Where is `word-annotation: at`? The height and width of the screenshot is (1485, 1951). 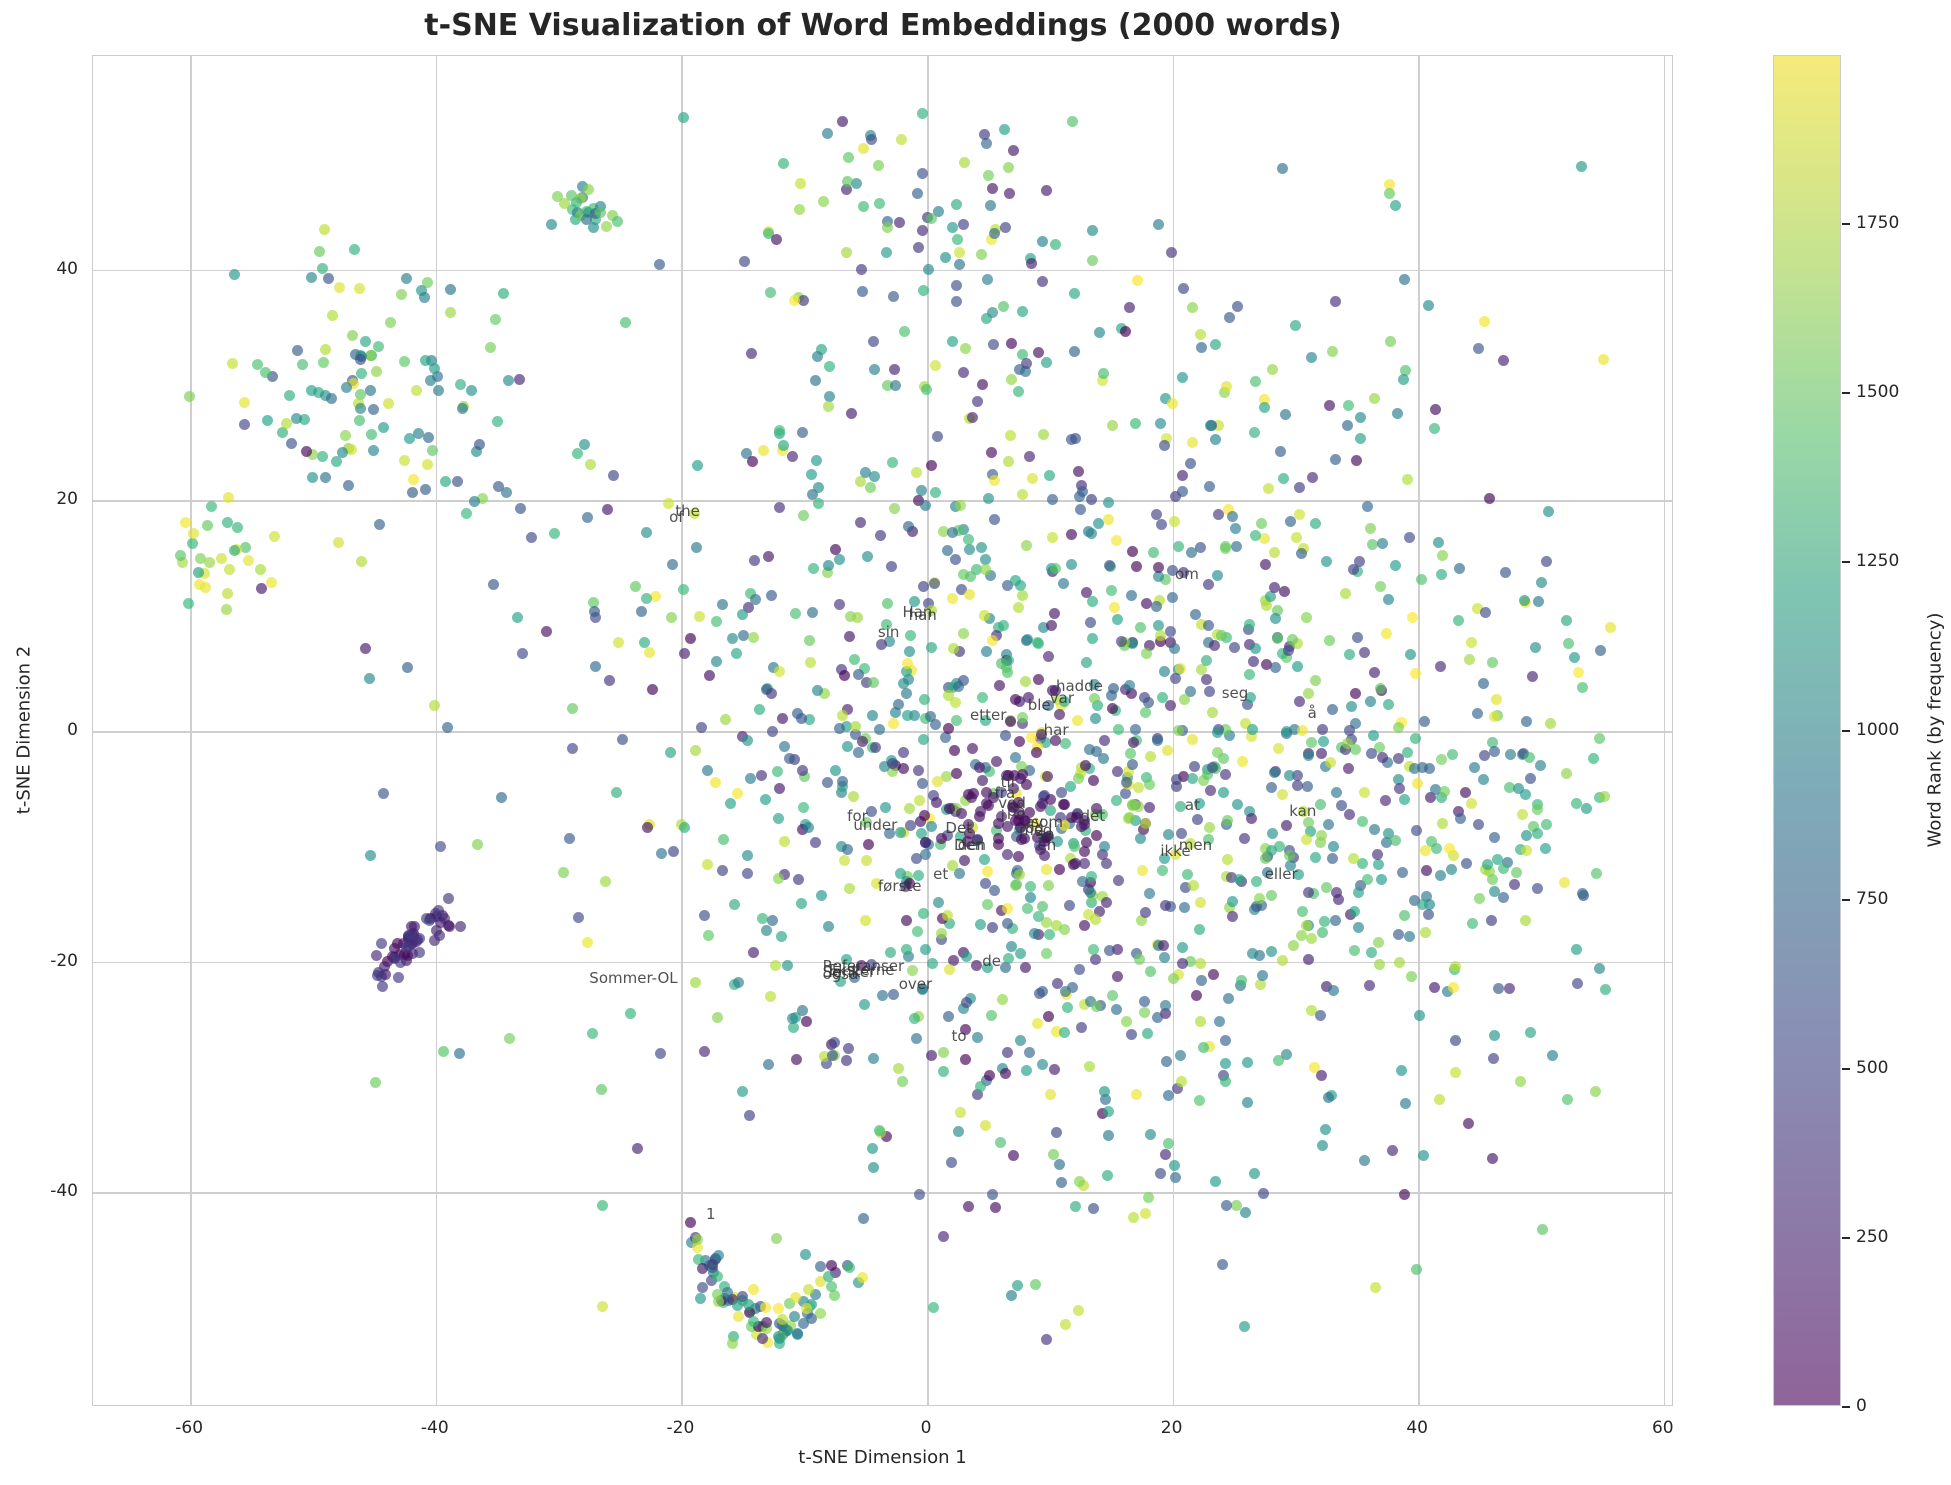
word-annotation: at is located at coordinates (1192, 804).